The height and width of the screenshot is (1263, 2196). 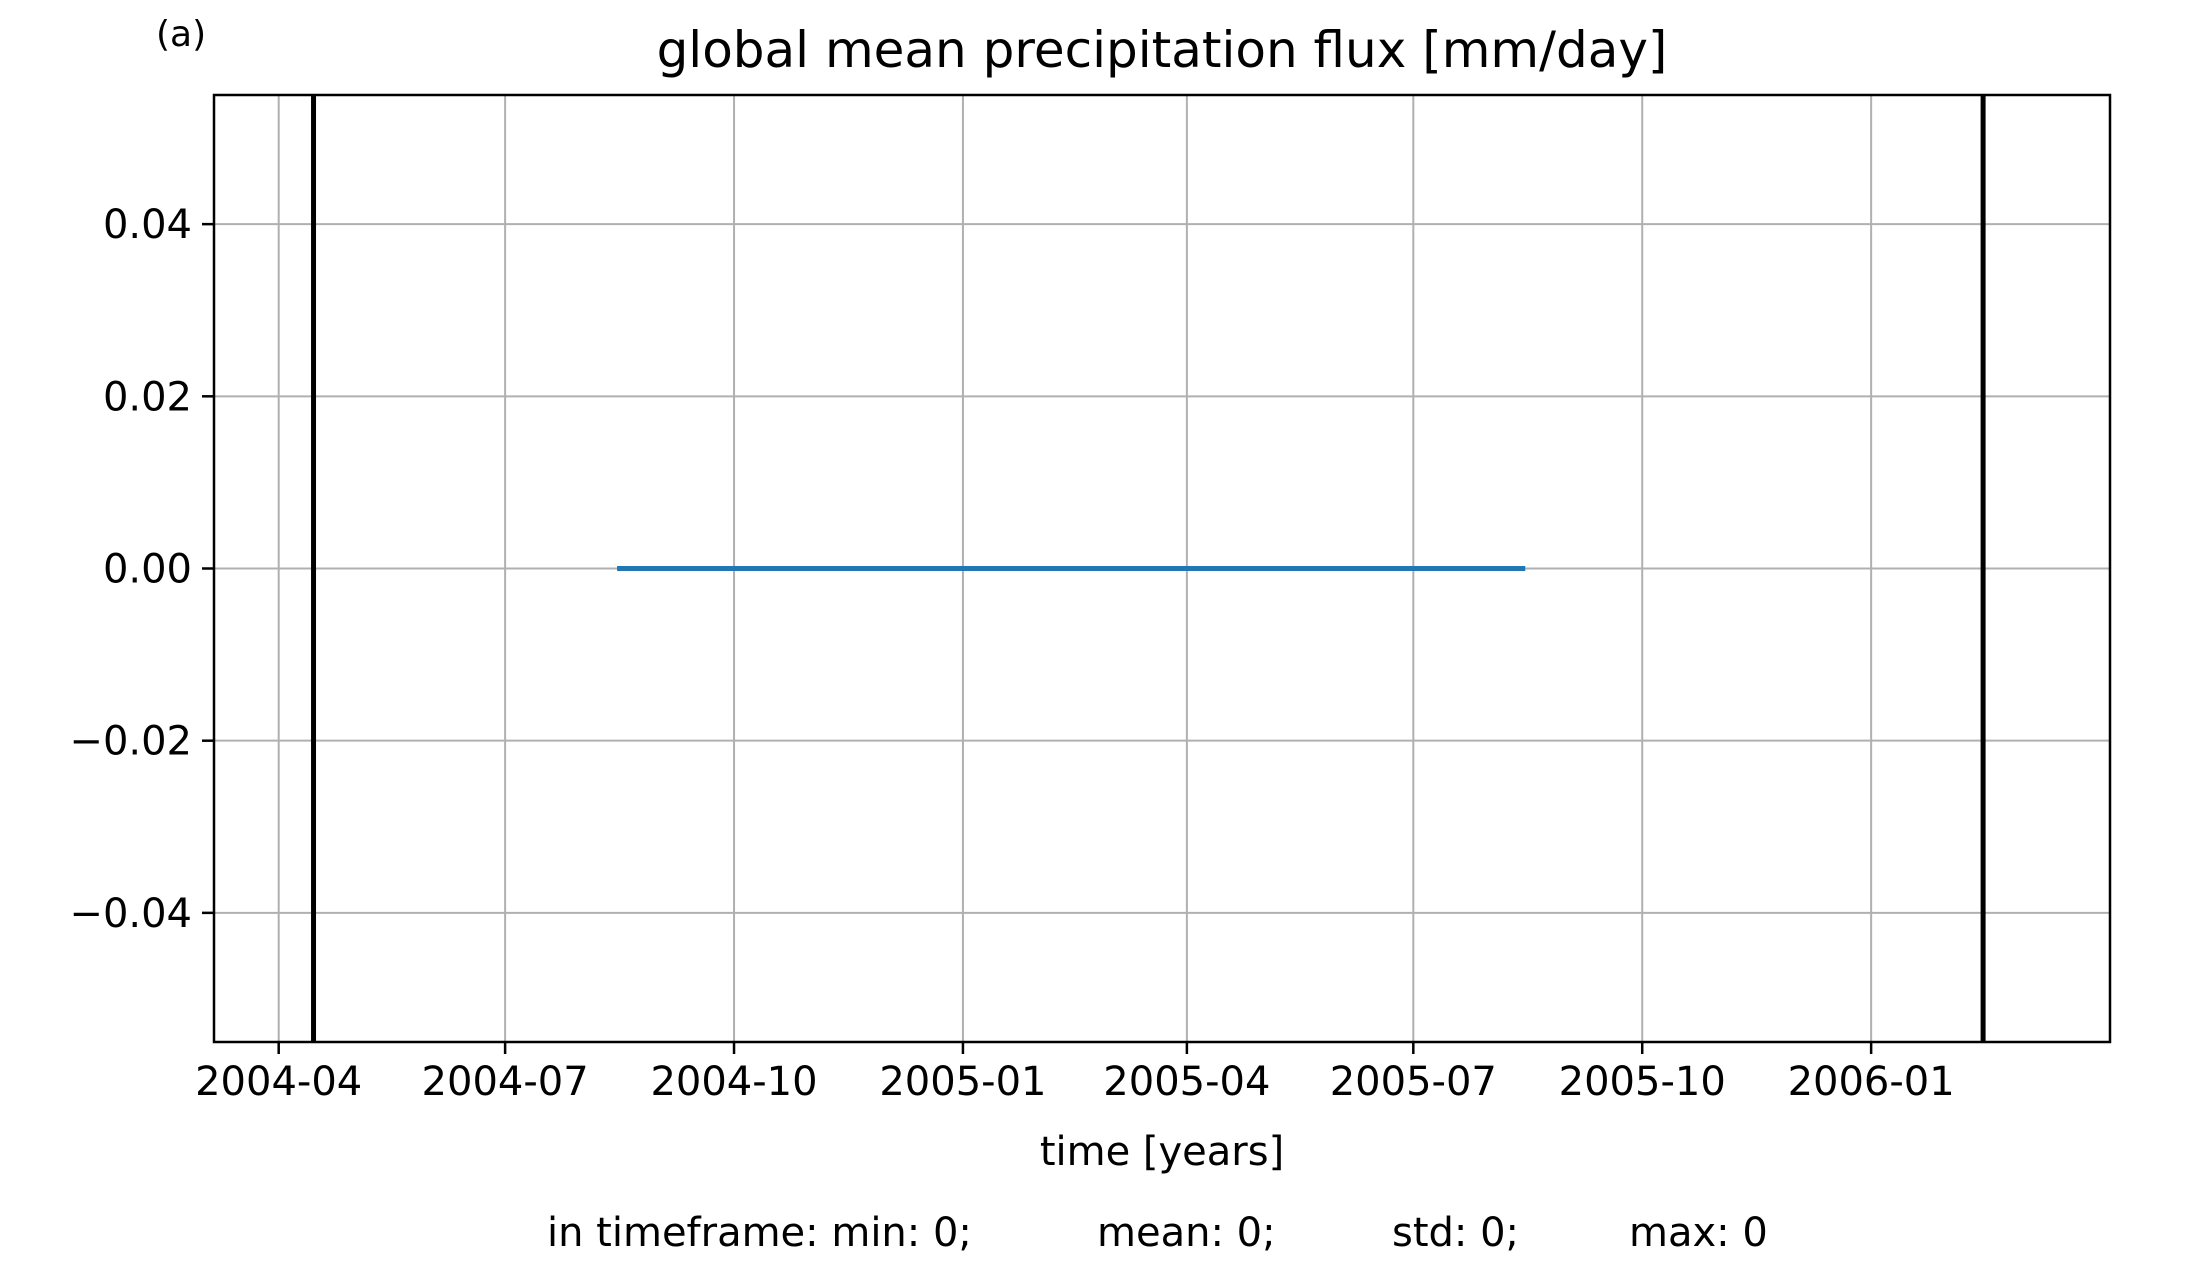 I want to click on x-tick-label: 2005-04, so click(x=1186, y=1082).